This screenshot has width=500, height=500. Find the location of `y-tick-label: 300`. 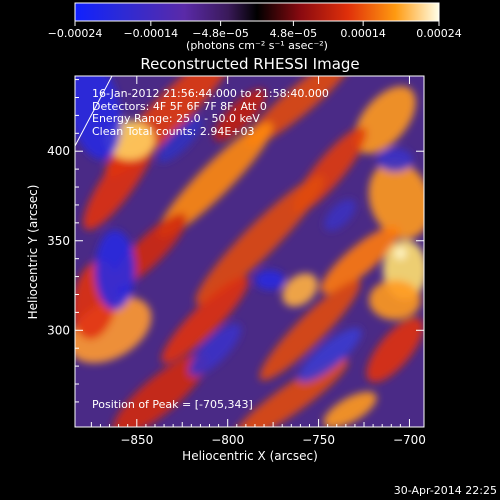

y-tick-label: 300 is located at coordinates (58, 330).